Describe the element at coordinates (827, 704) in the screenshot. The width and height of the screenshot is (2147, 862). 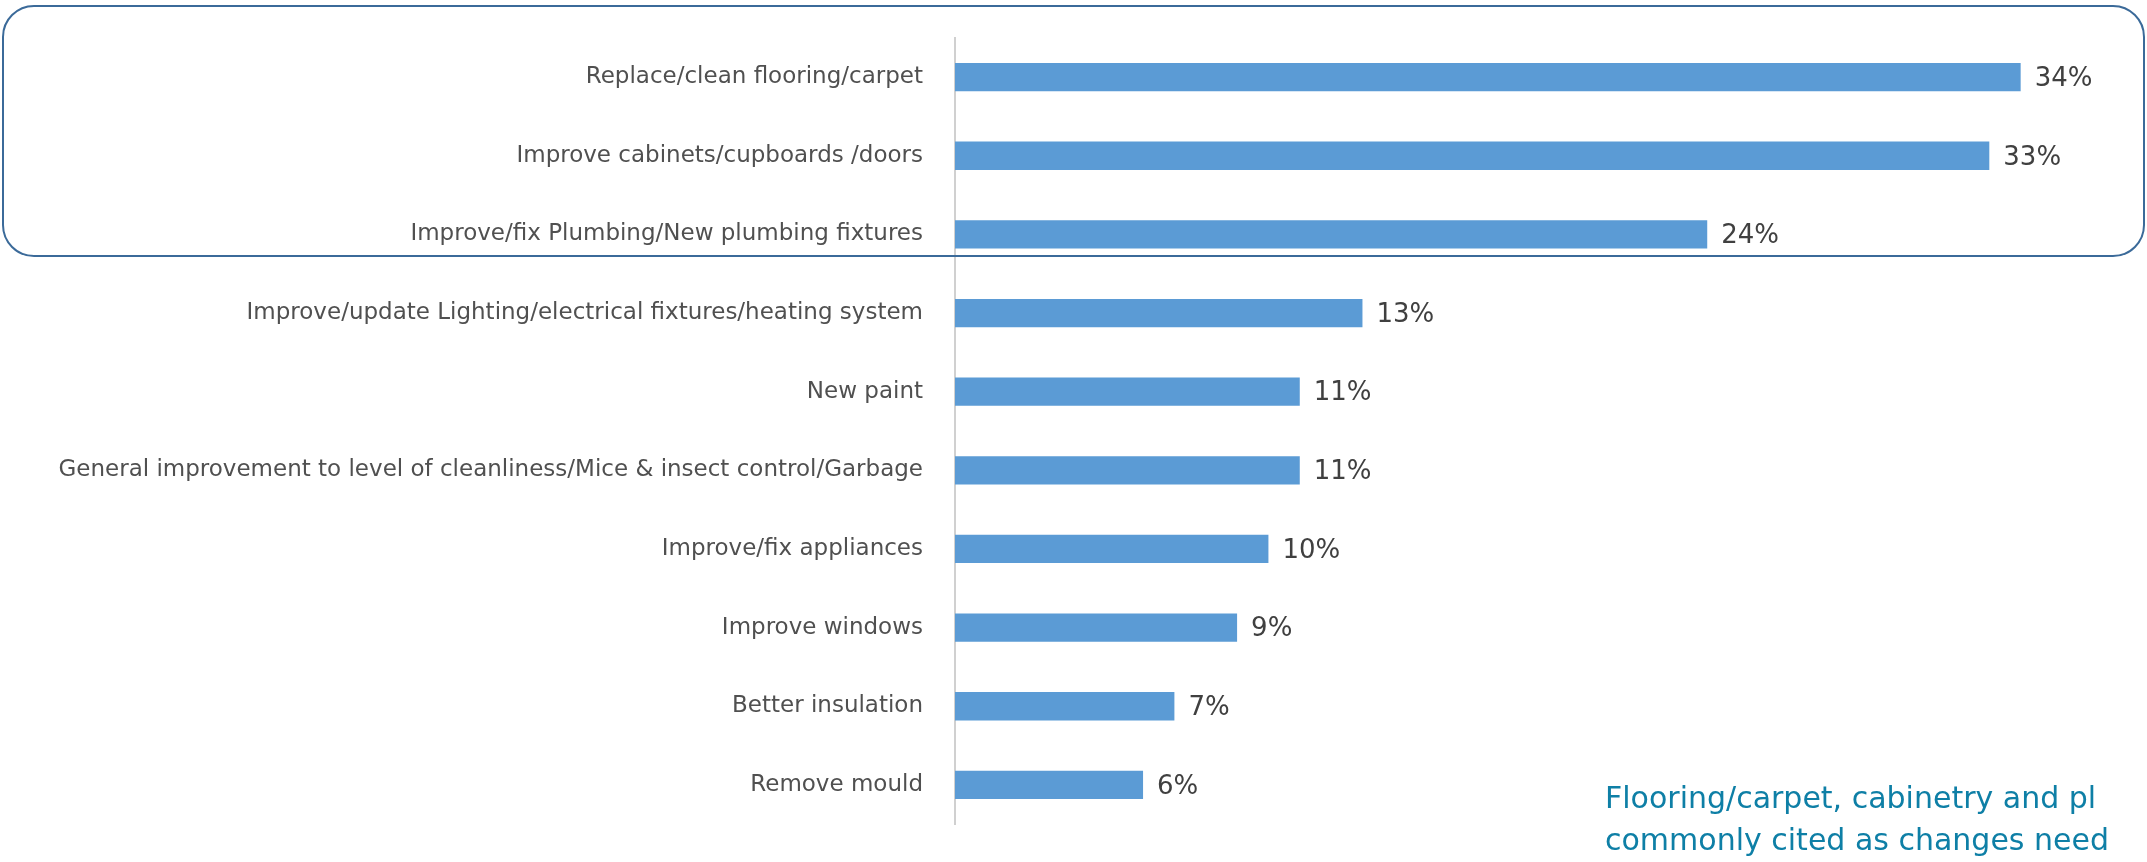
I see `y-tick-label: Better insulation` at that location.